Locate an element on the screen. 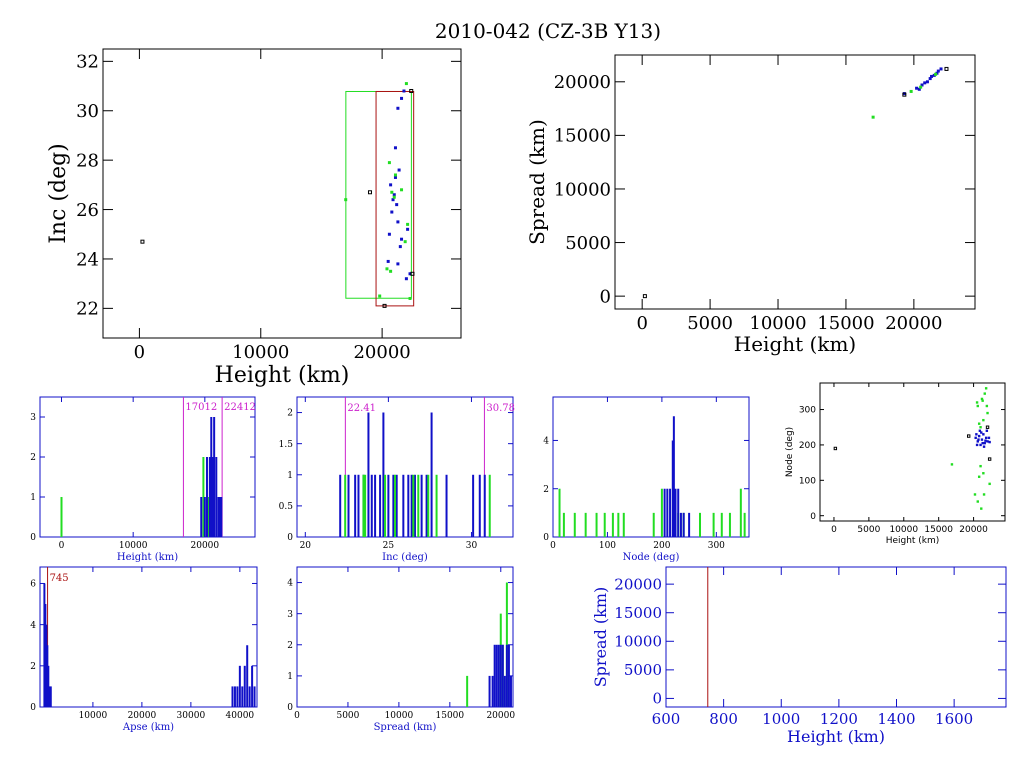  y-tick-label: 10000 is located at coordinates (638, 642).